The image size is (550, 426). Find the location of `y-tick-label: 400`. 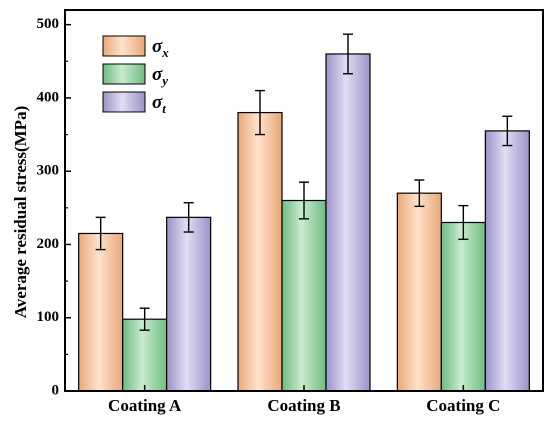

y-tick-label: 400 is located at coordinates (48, 97).